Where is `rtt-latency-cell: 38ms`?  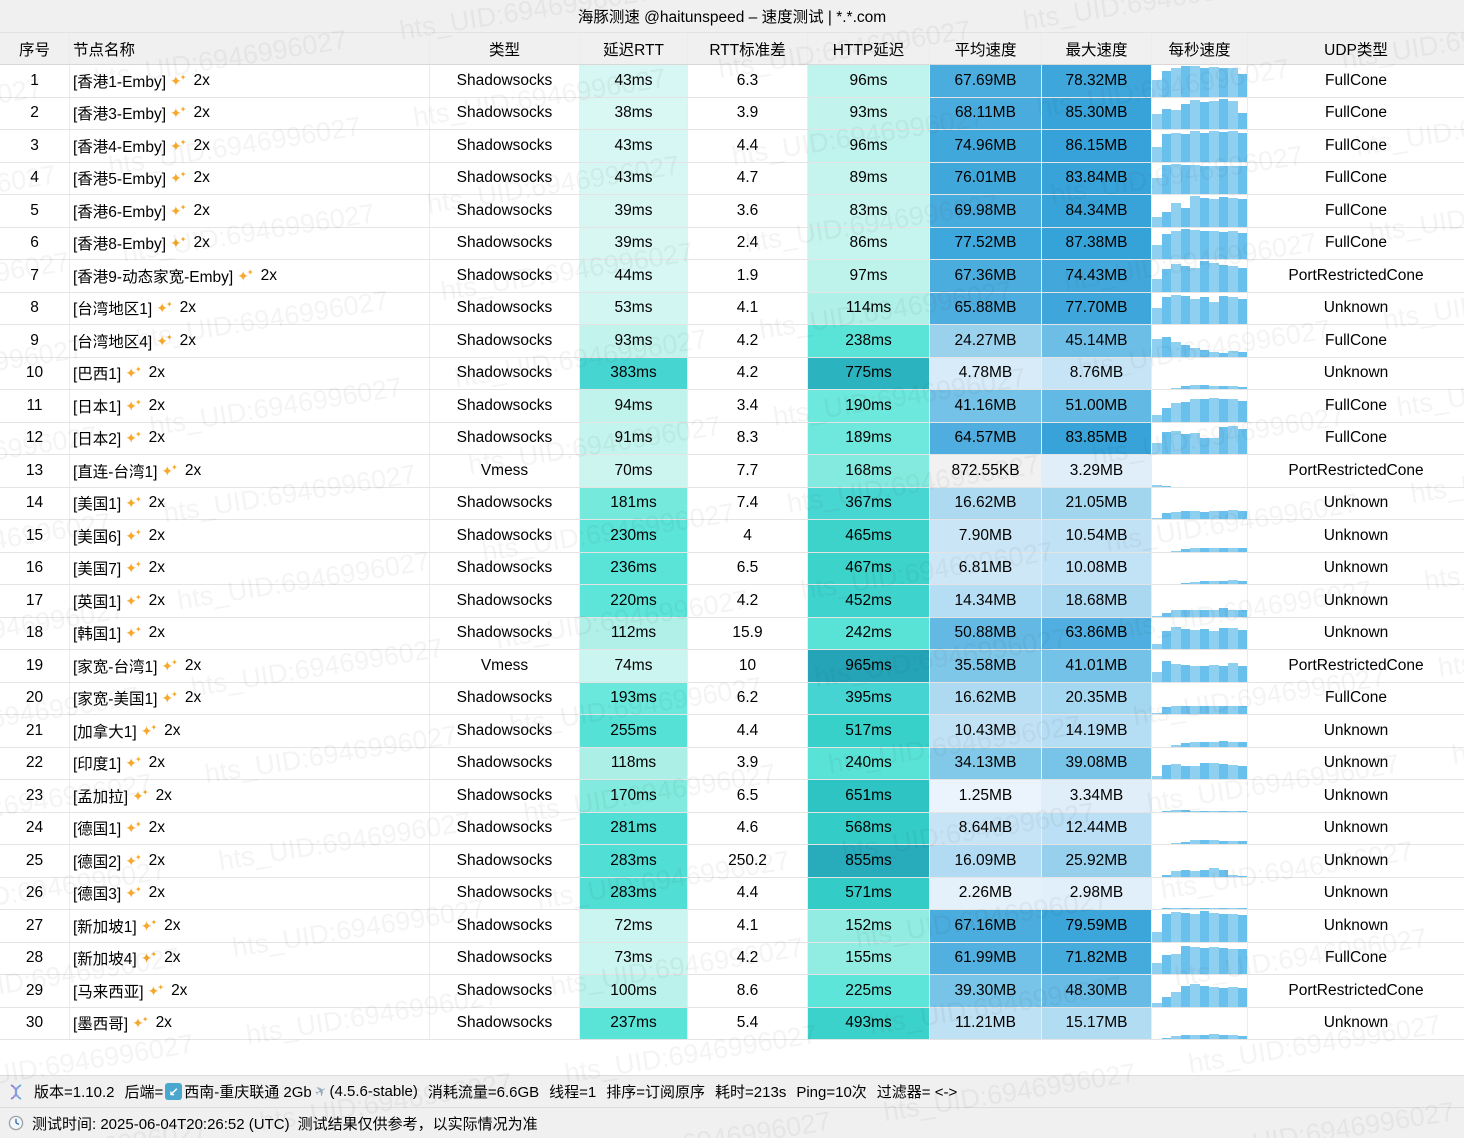 rtt-latency-cell: 38ms is located at coordinates (634, 113).